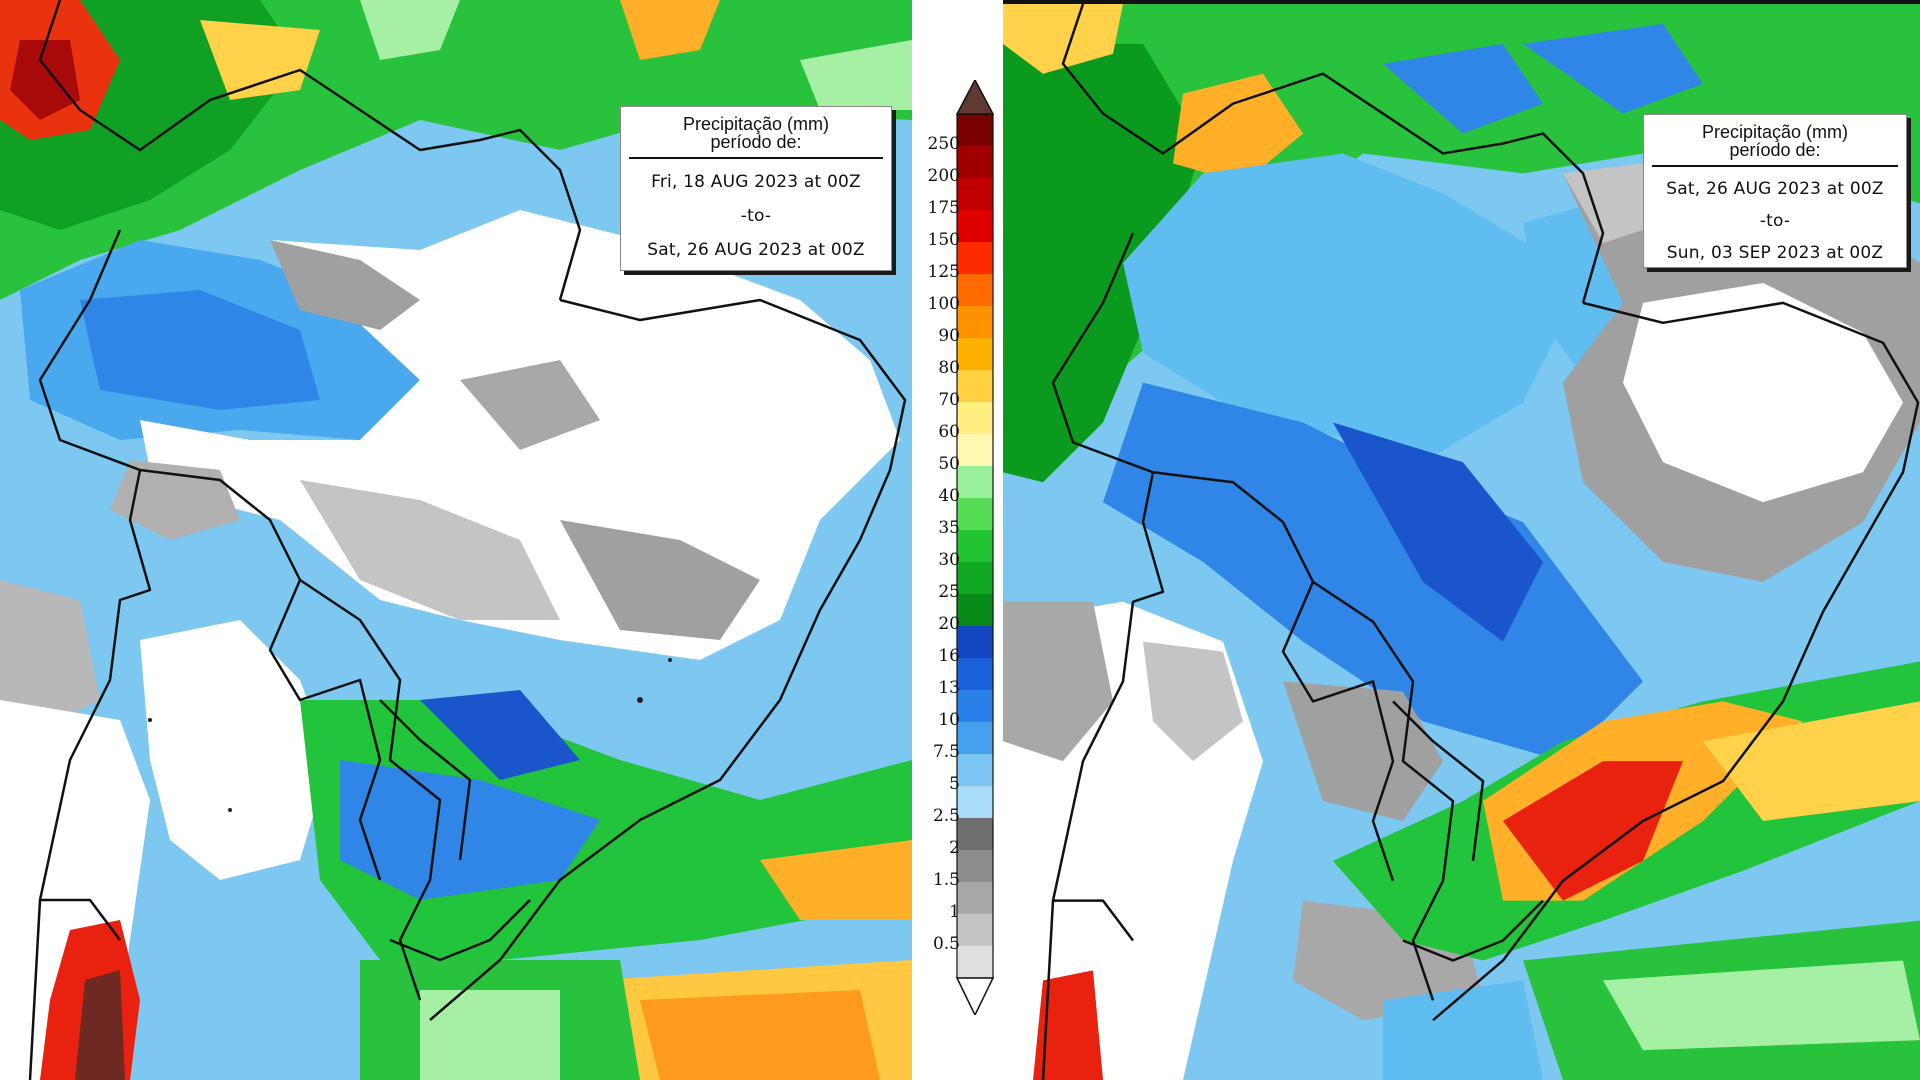  What do you see at coordinates (943, 144) in the screenshot?
I see `scale-label: 250` at bounding box center [943, 144].